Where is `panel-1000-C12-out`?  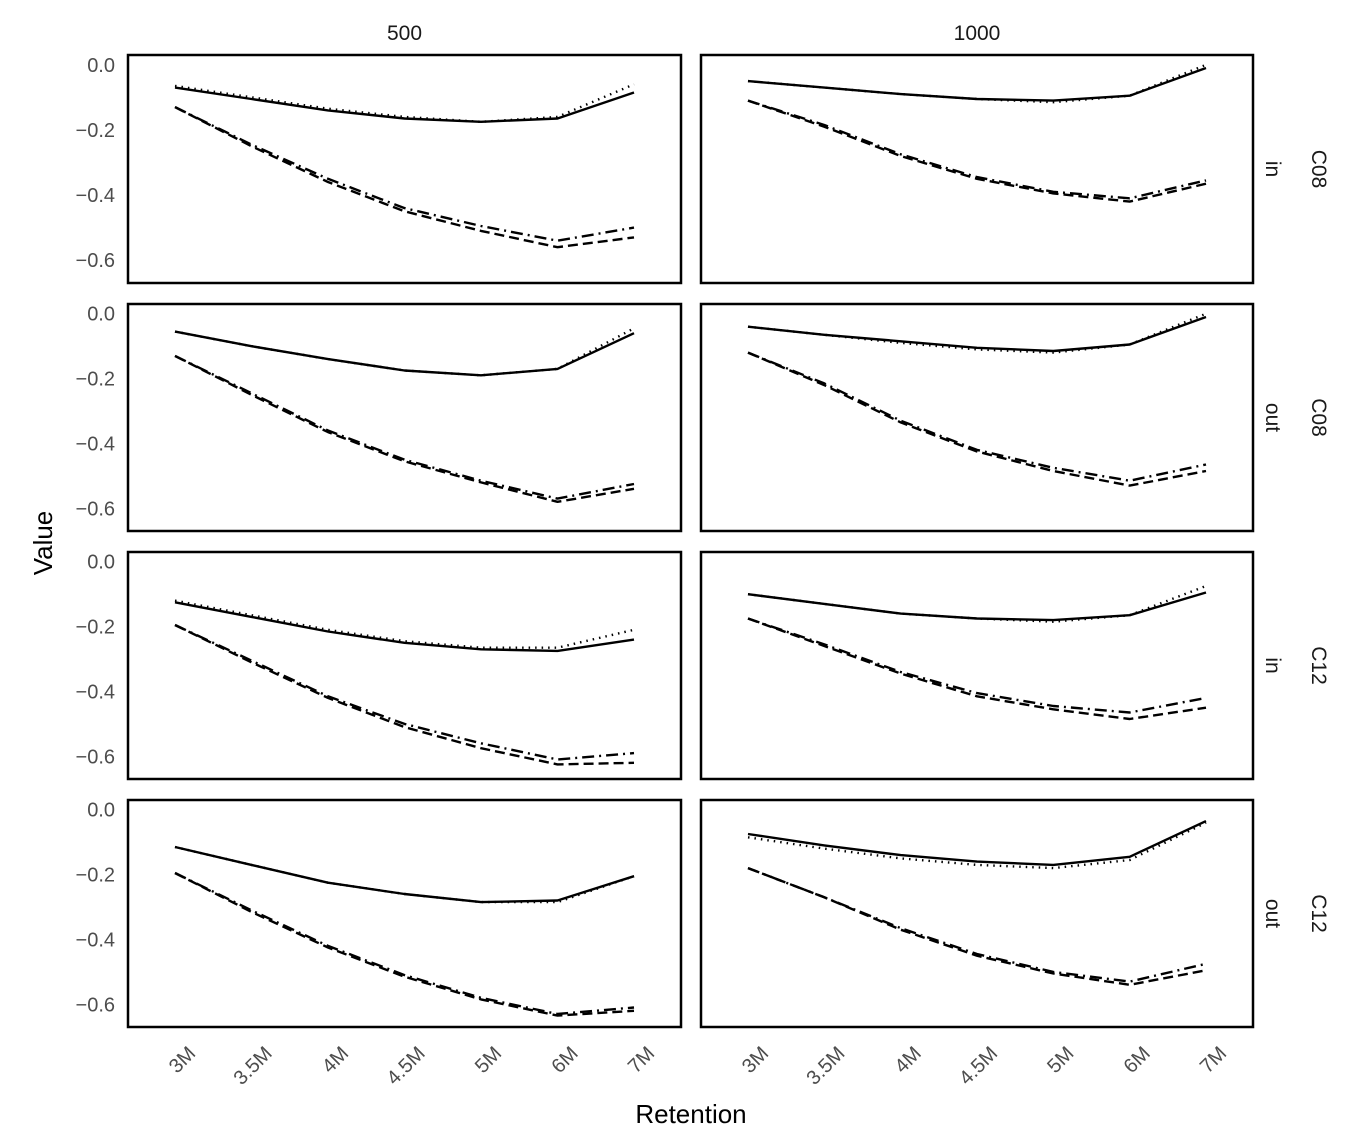
panel-1000-C12-out is located at coordinates (977, 913).